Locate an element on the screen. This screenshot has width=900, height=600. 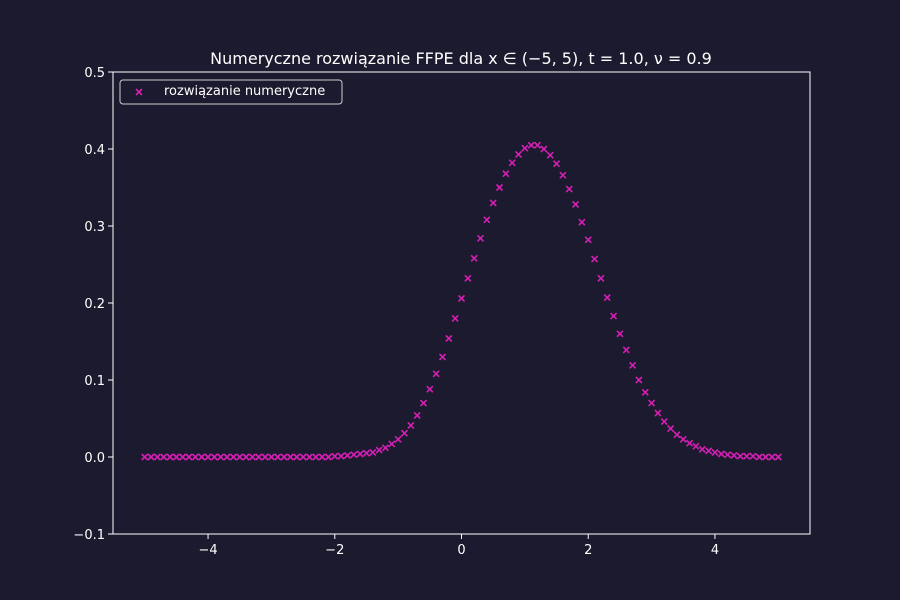
legend-label: rozwiązanie numeryczne is located at coordinates (244, 91).